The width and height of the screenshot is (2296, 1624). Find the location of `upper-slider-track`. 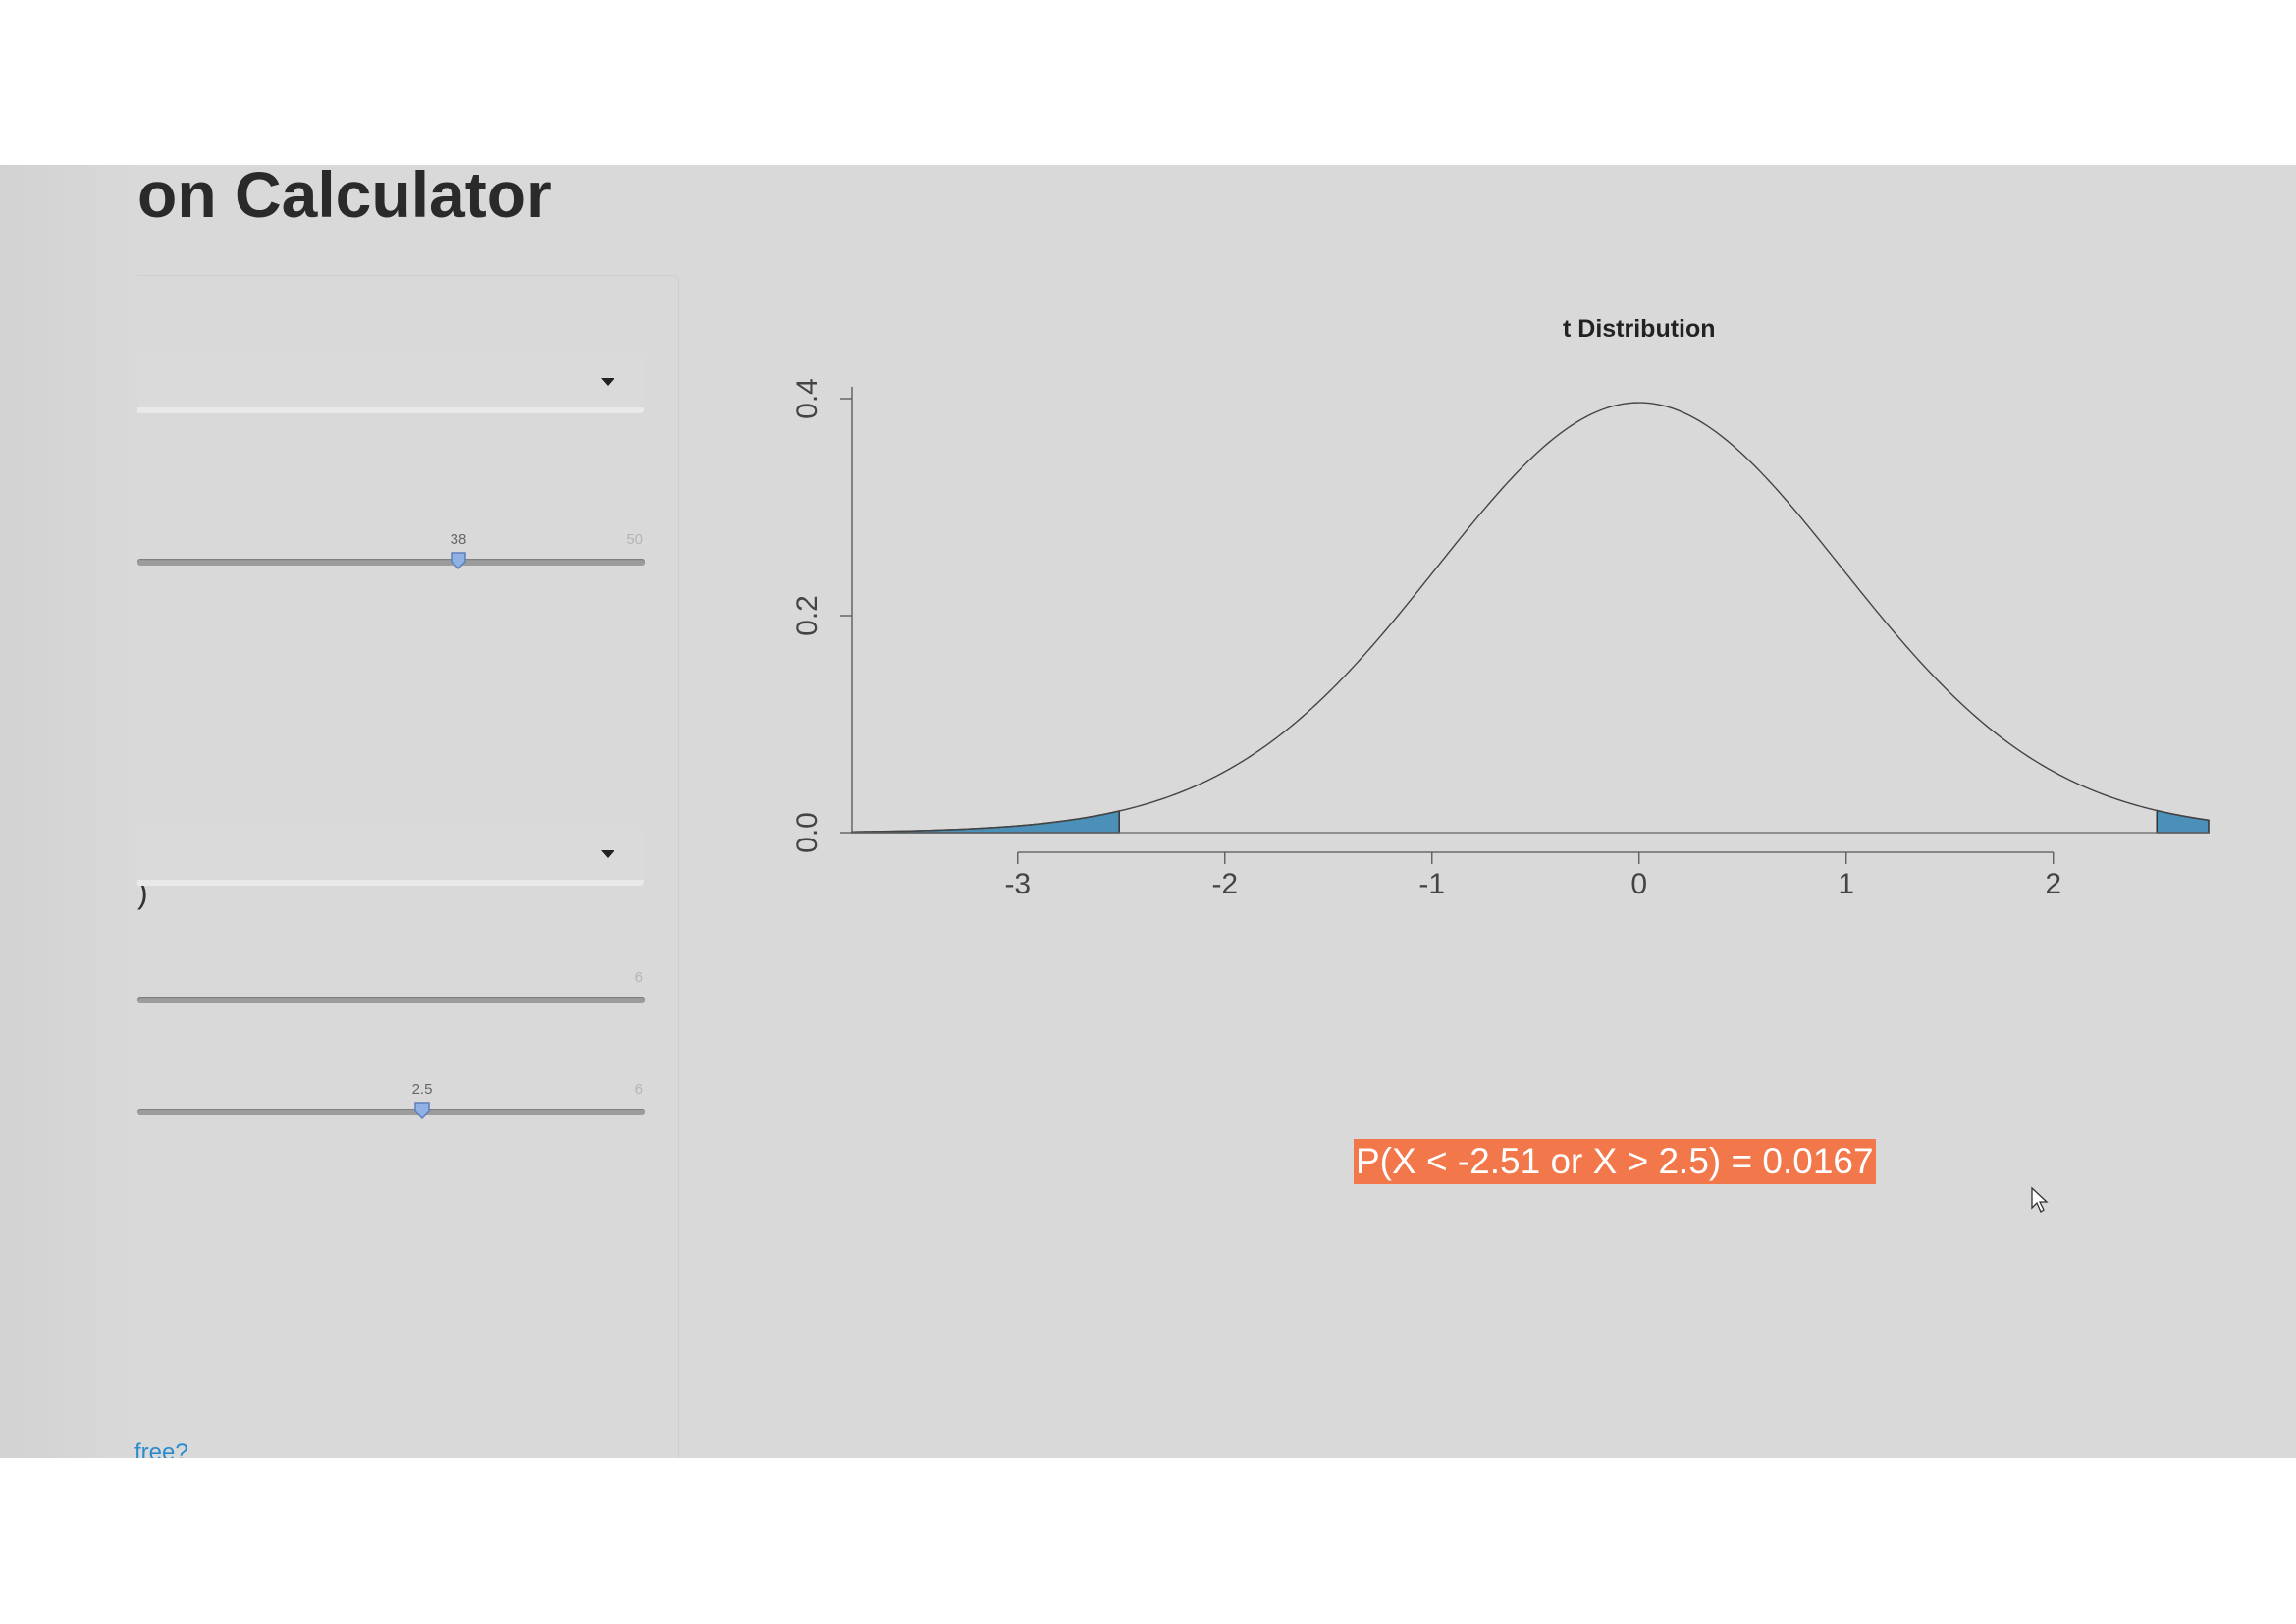

upper-slider-track is located at coordinates (391, 1112).